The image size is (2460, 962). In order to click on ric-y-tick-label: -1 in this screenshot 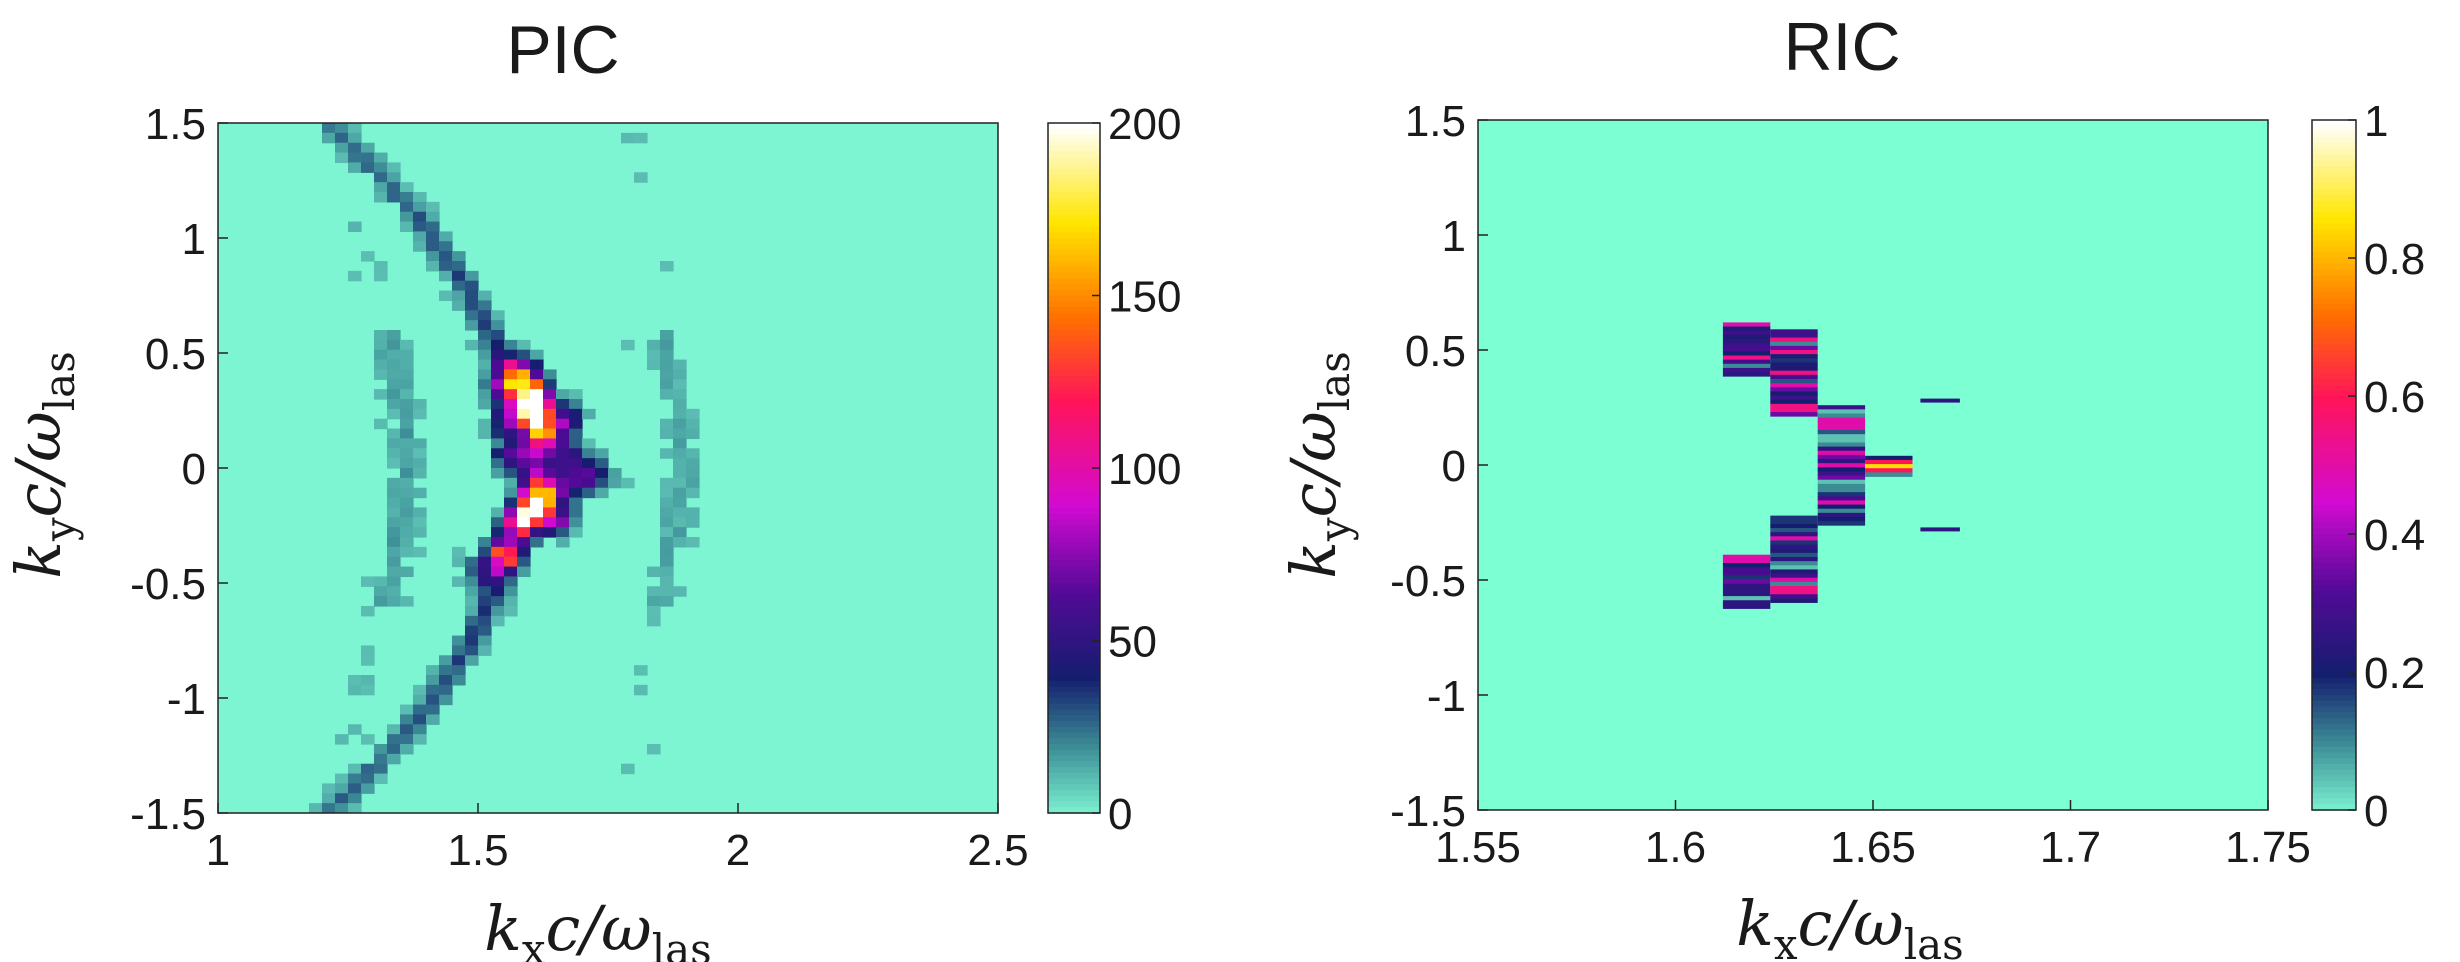, I will do `click(1446, 696)`.